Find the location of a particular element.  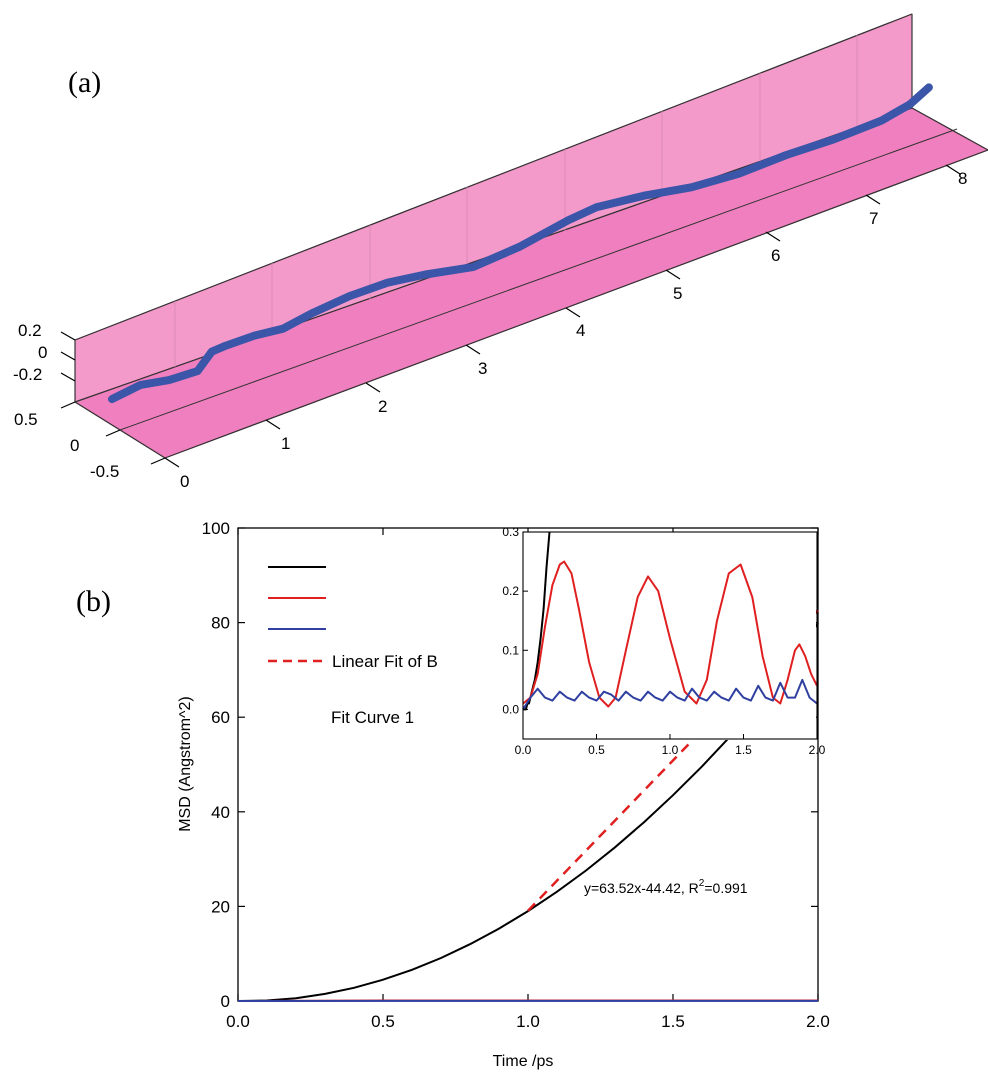

inset-y-tick-label: 0.0 is located at coordinates (510, 709).